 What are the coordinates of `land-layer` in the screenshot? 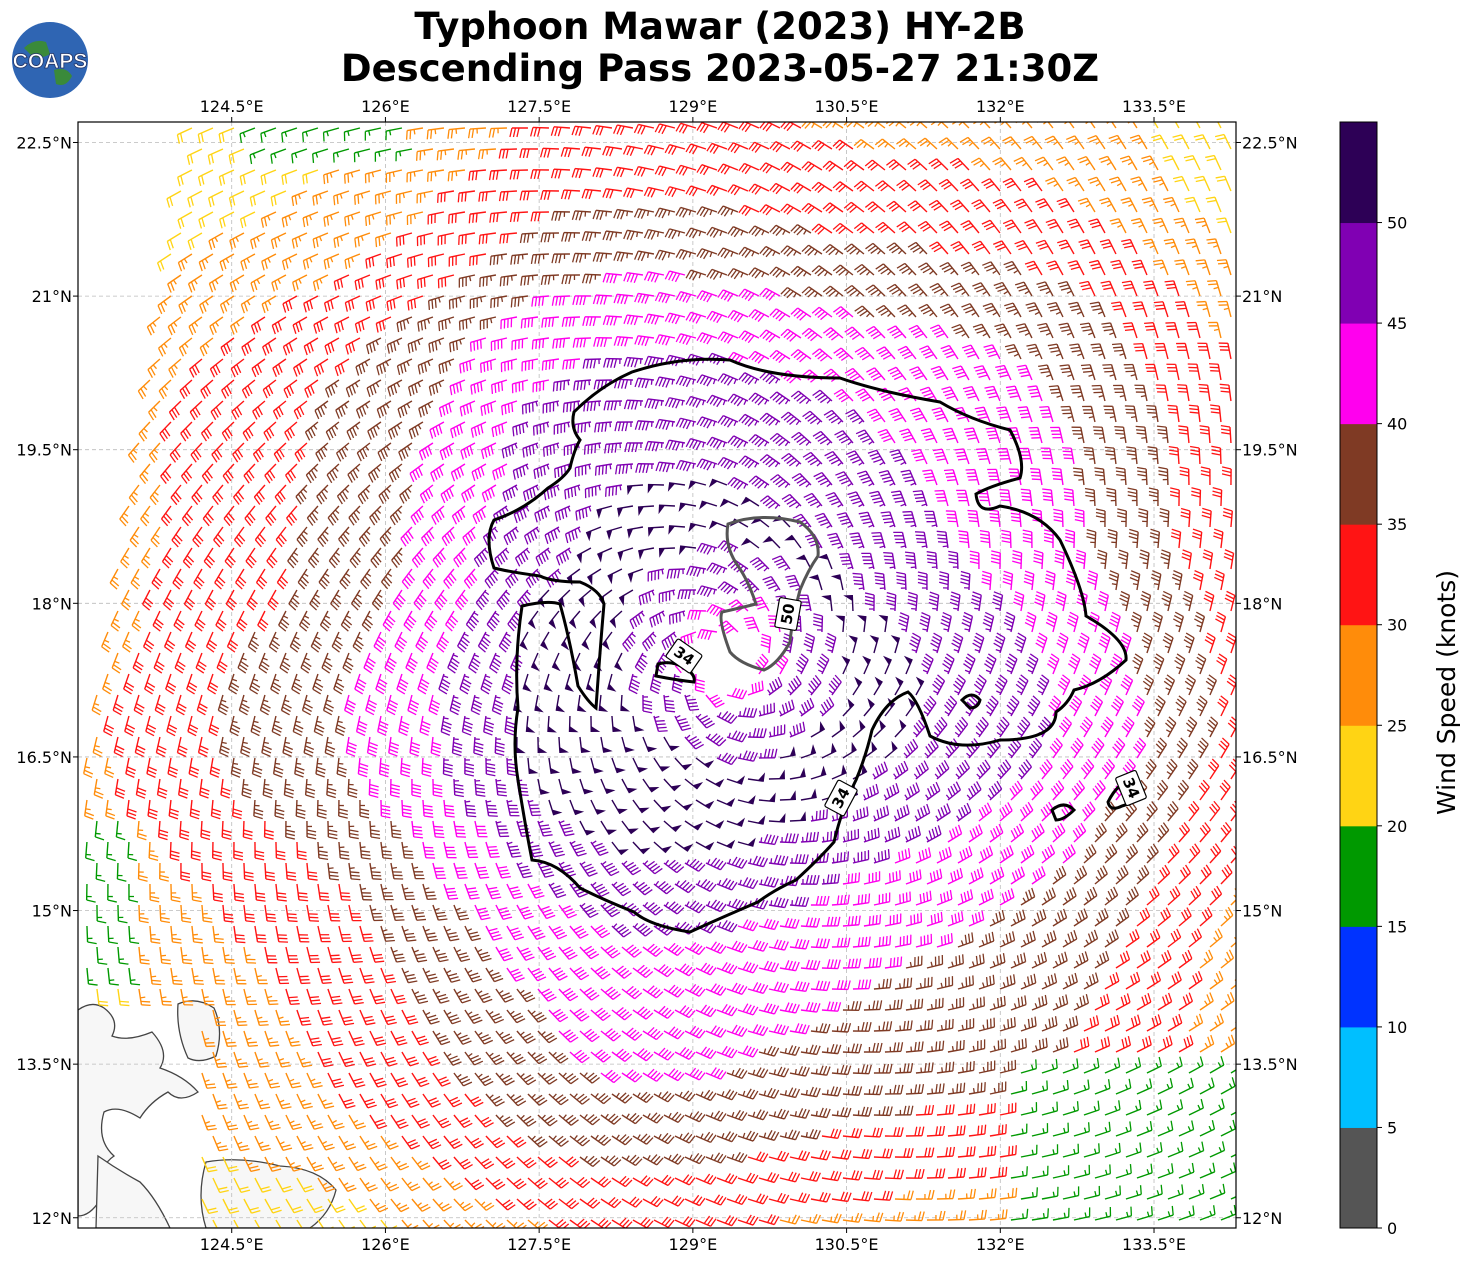 It's located at (207, 1114).